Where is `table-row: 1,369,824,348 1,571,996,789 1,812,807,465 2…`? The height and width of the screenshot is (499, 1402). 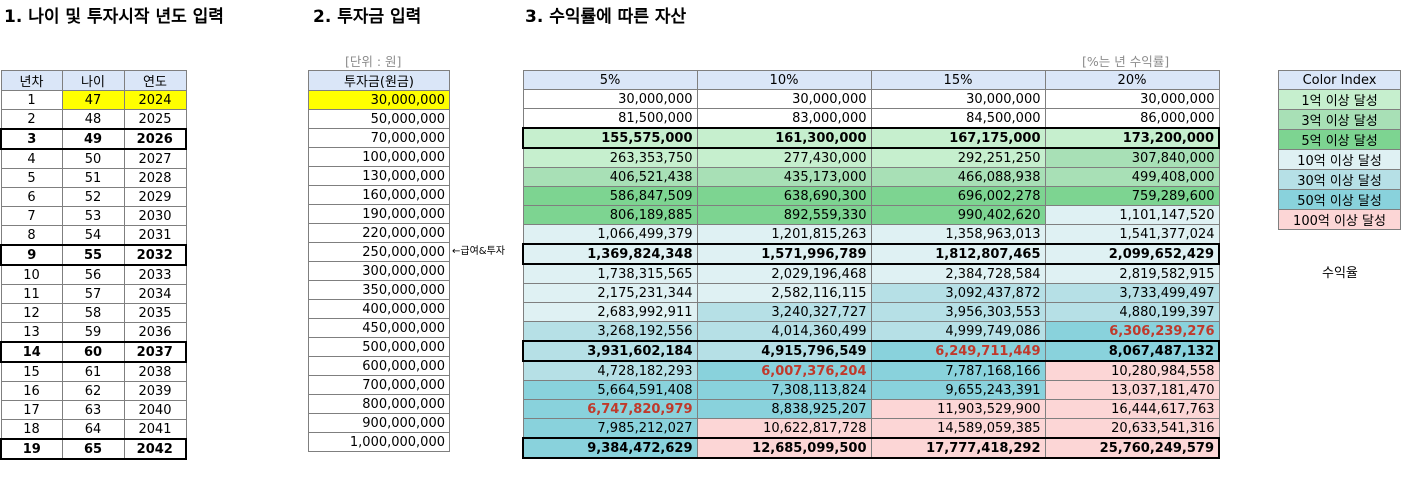 table-row: 1,369,824,348 1,571,996,789 1,812,807,465 2… is located at coordinates (871, 254).